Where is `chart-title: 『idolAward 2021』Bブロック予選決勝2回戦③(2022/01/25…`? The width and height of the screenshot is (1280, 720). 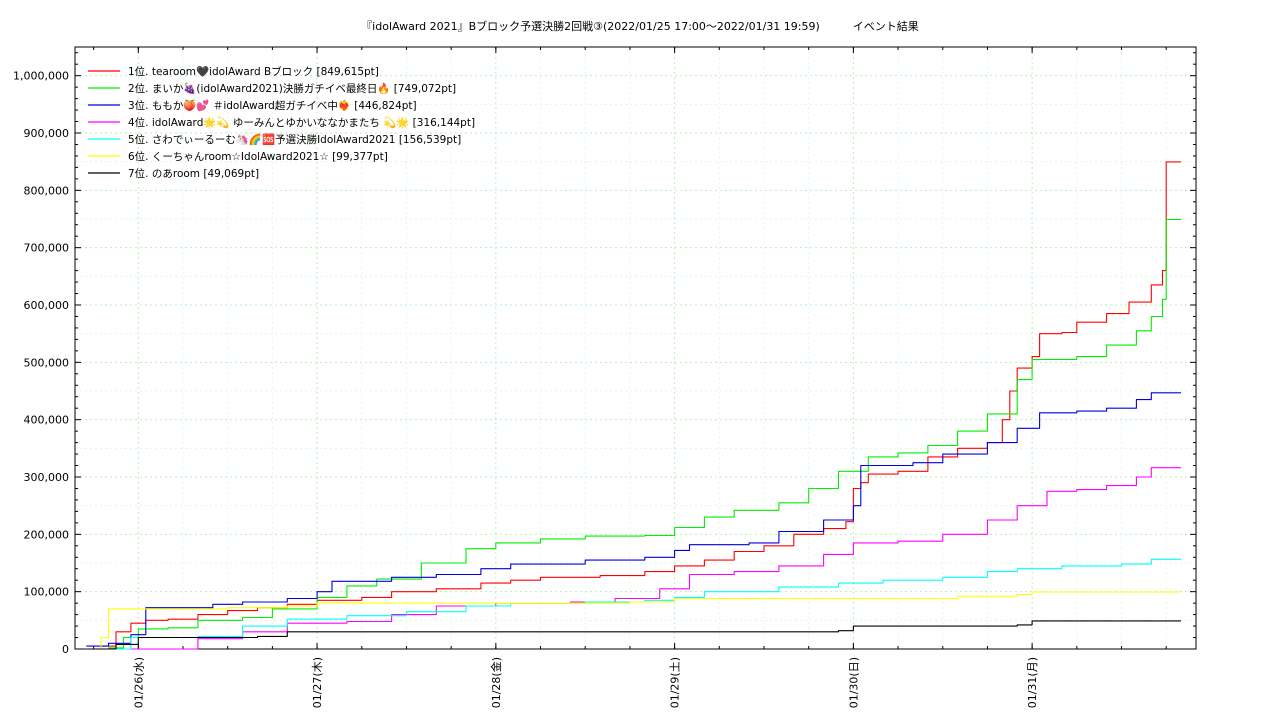
chart-title: 『idolAward 2021』Bブロック予選決勝2回戦③(2022/01/25… is located at coordinates (640, 26).